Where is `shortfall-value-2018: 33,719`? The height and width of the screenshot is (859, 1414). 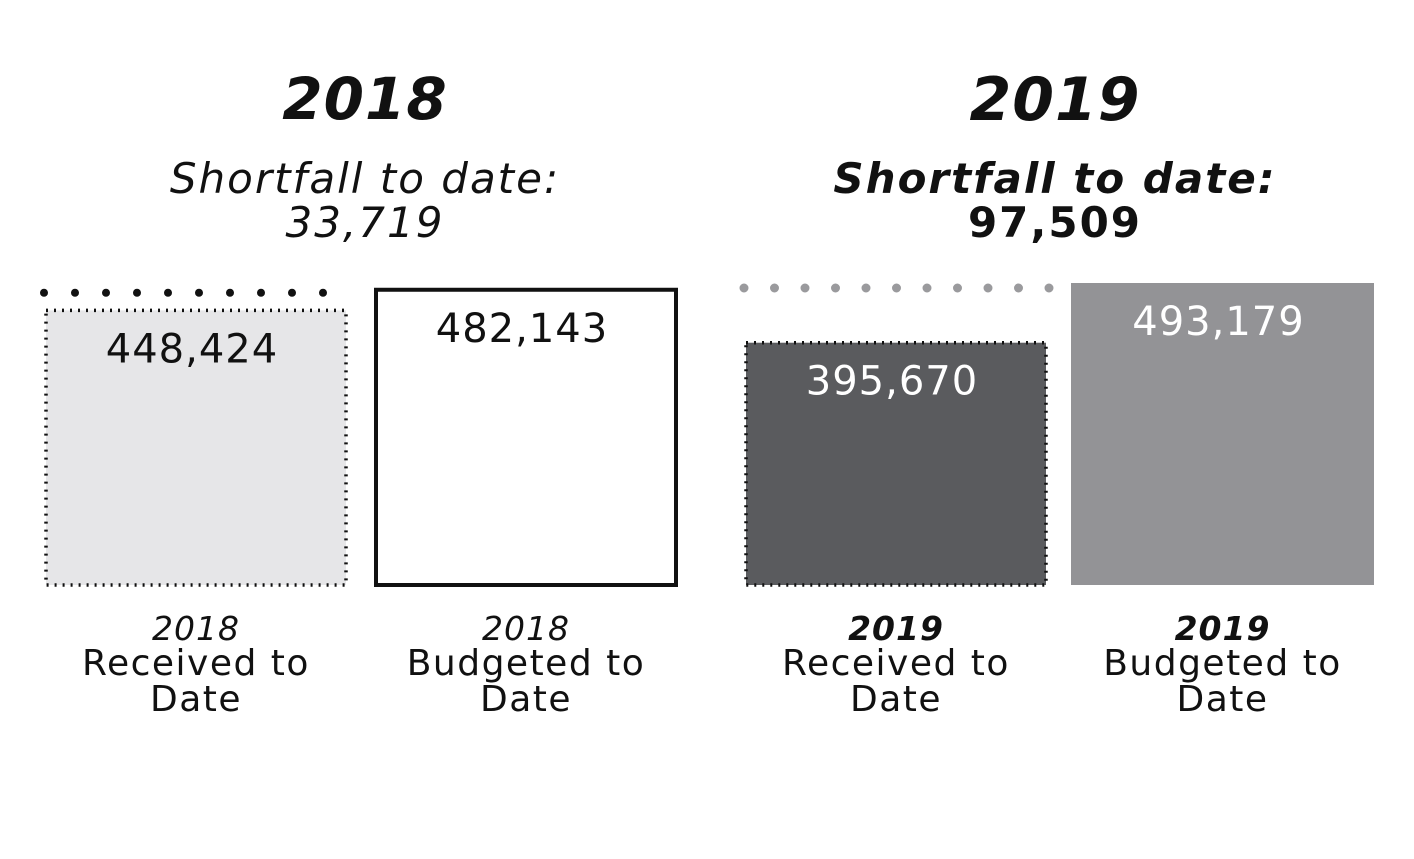 shortfall-value-2018: 33,719 is located at coordinates (365, 222).